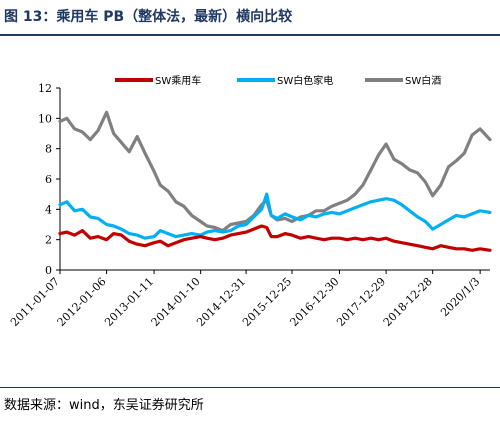 The width and height of the screenshot is (500, 426). What do you see at coordinates (129, 302) in the screenshot?
I see `x-tick-label: 2013-01-11` at bounding box center [129, 302].